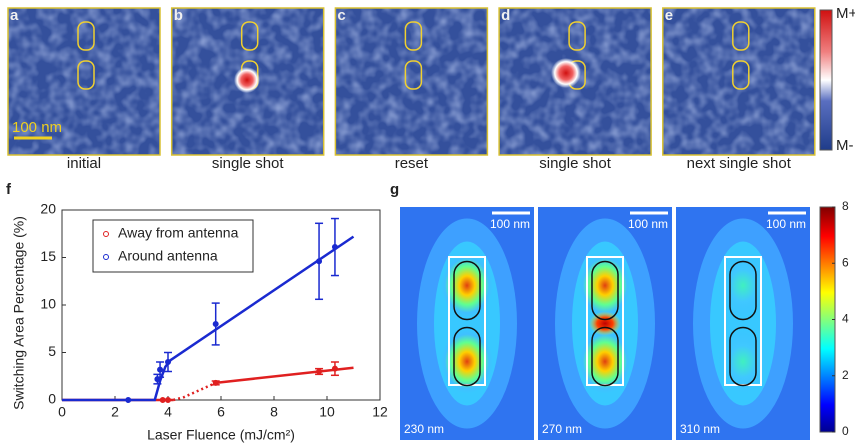  What do you see at coordinates (9, 189) in the screenshot?
I see `panel-letter: f` at bounding box center [9, 189].